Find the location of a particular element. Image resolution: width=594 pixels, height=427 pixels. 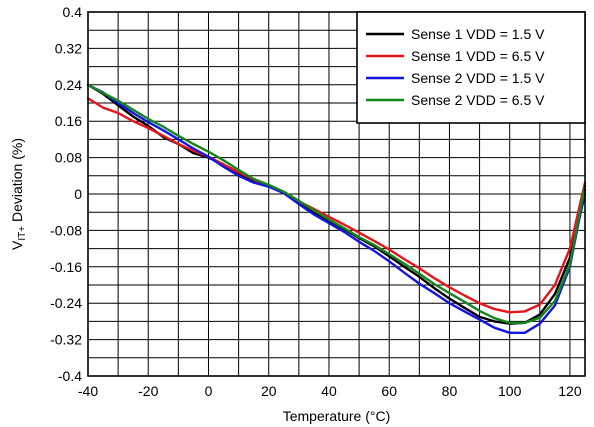

y-axis-label-main: V is located at coordinates (17, 245).